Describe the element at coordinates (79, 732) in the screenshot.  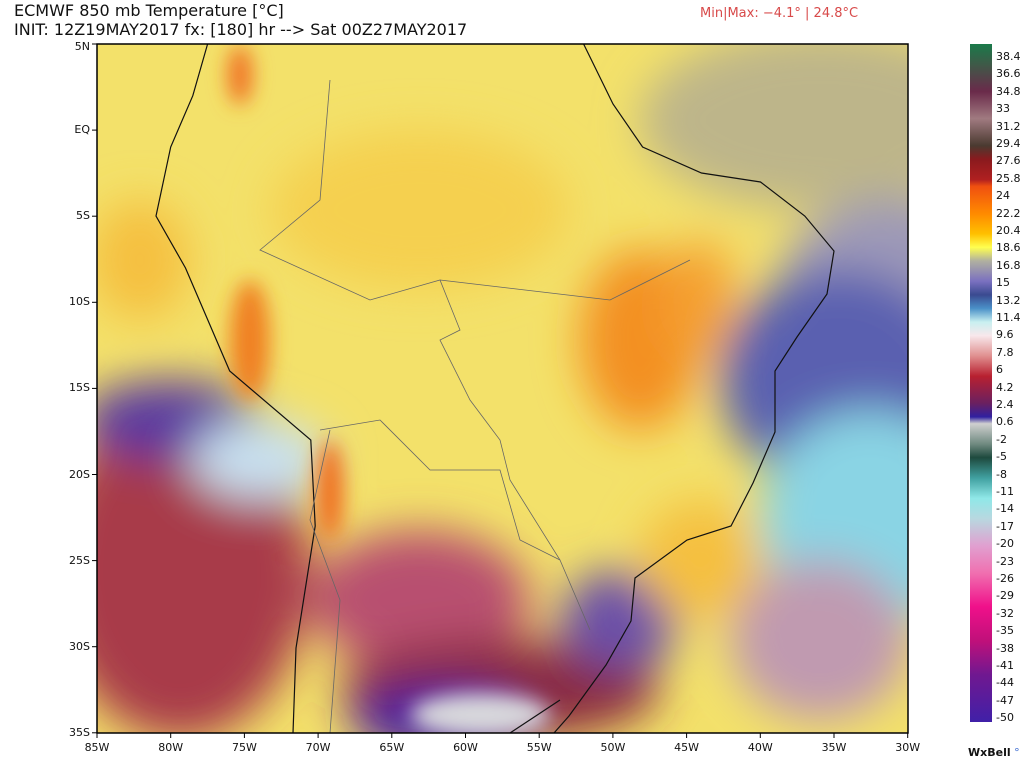
I see `lat-label: 35S` at that location.